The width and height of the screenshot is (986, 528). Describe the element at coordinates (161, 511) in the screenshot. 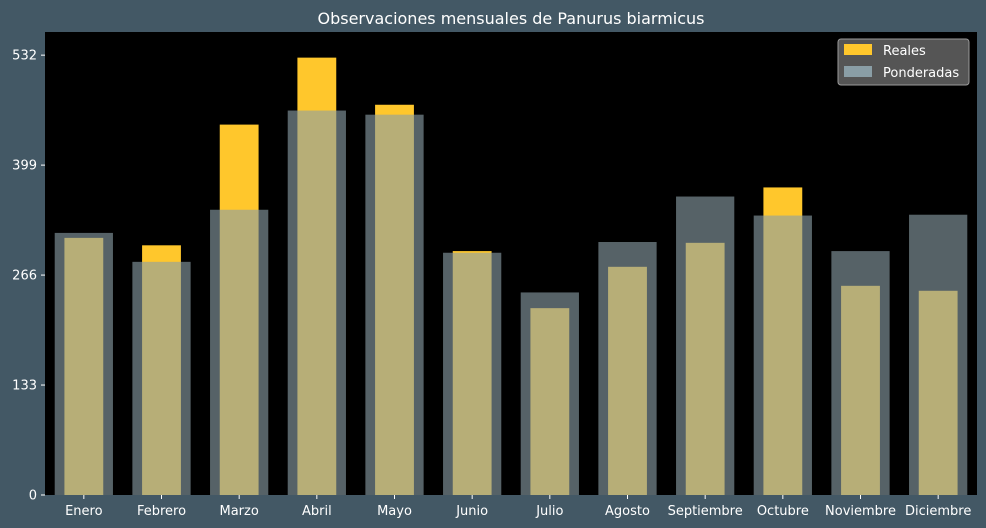

I see `x-tick-label: Febrero` at that location.